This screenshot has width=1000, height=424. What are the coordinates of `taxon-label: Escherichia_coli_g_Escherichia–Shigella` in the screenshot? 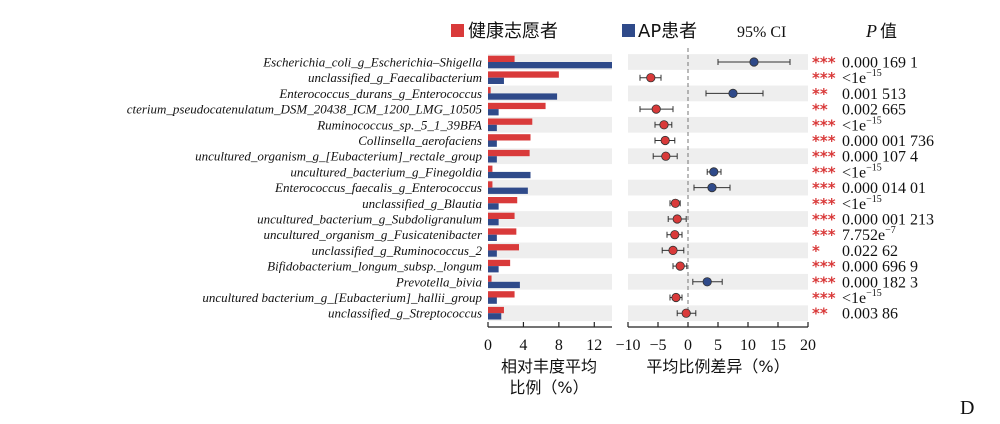 It's located at (372, 62).